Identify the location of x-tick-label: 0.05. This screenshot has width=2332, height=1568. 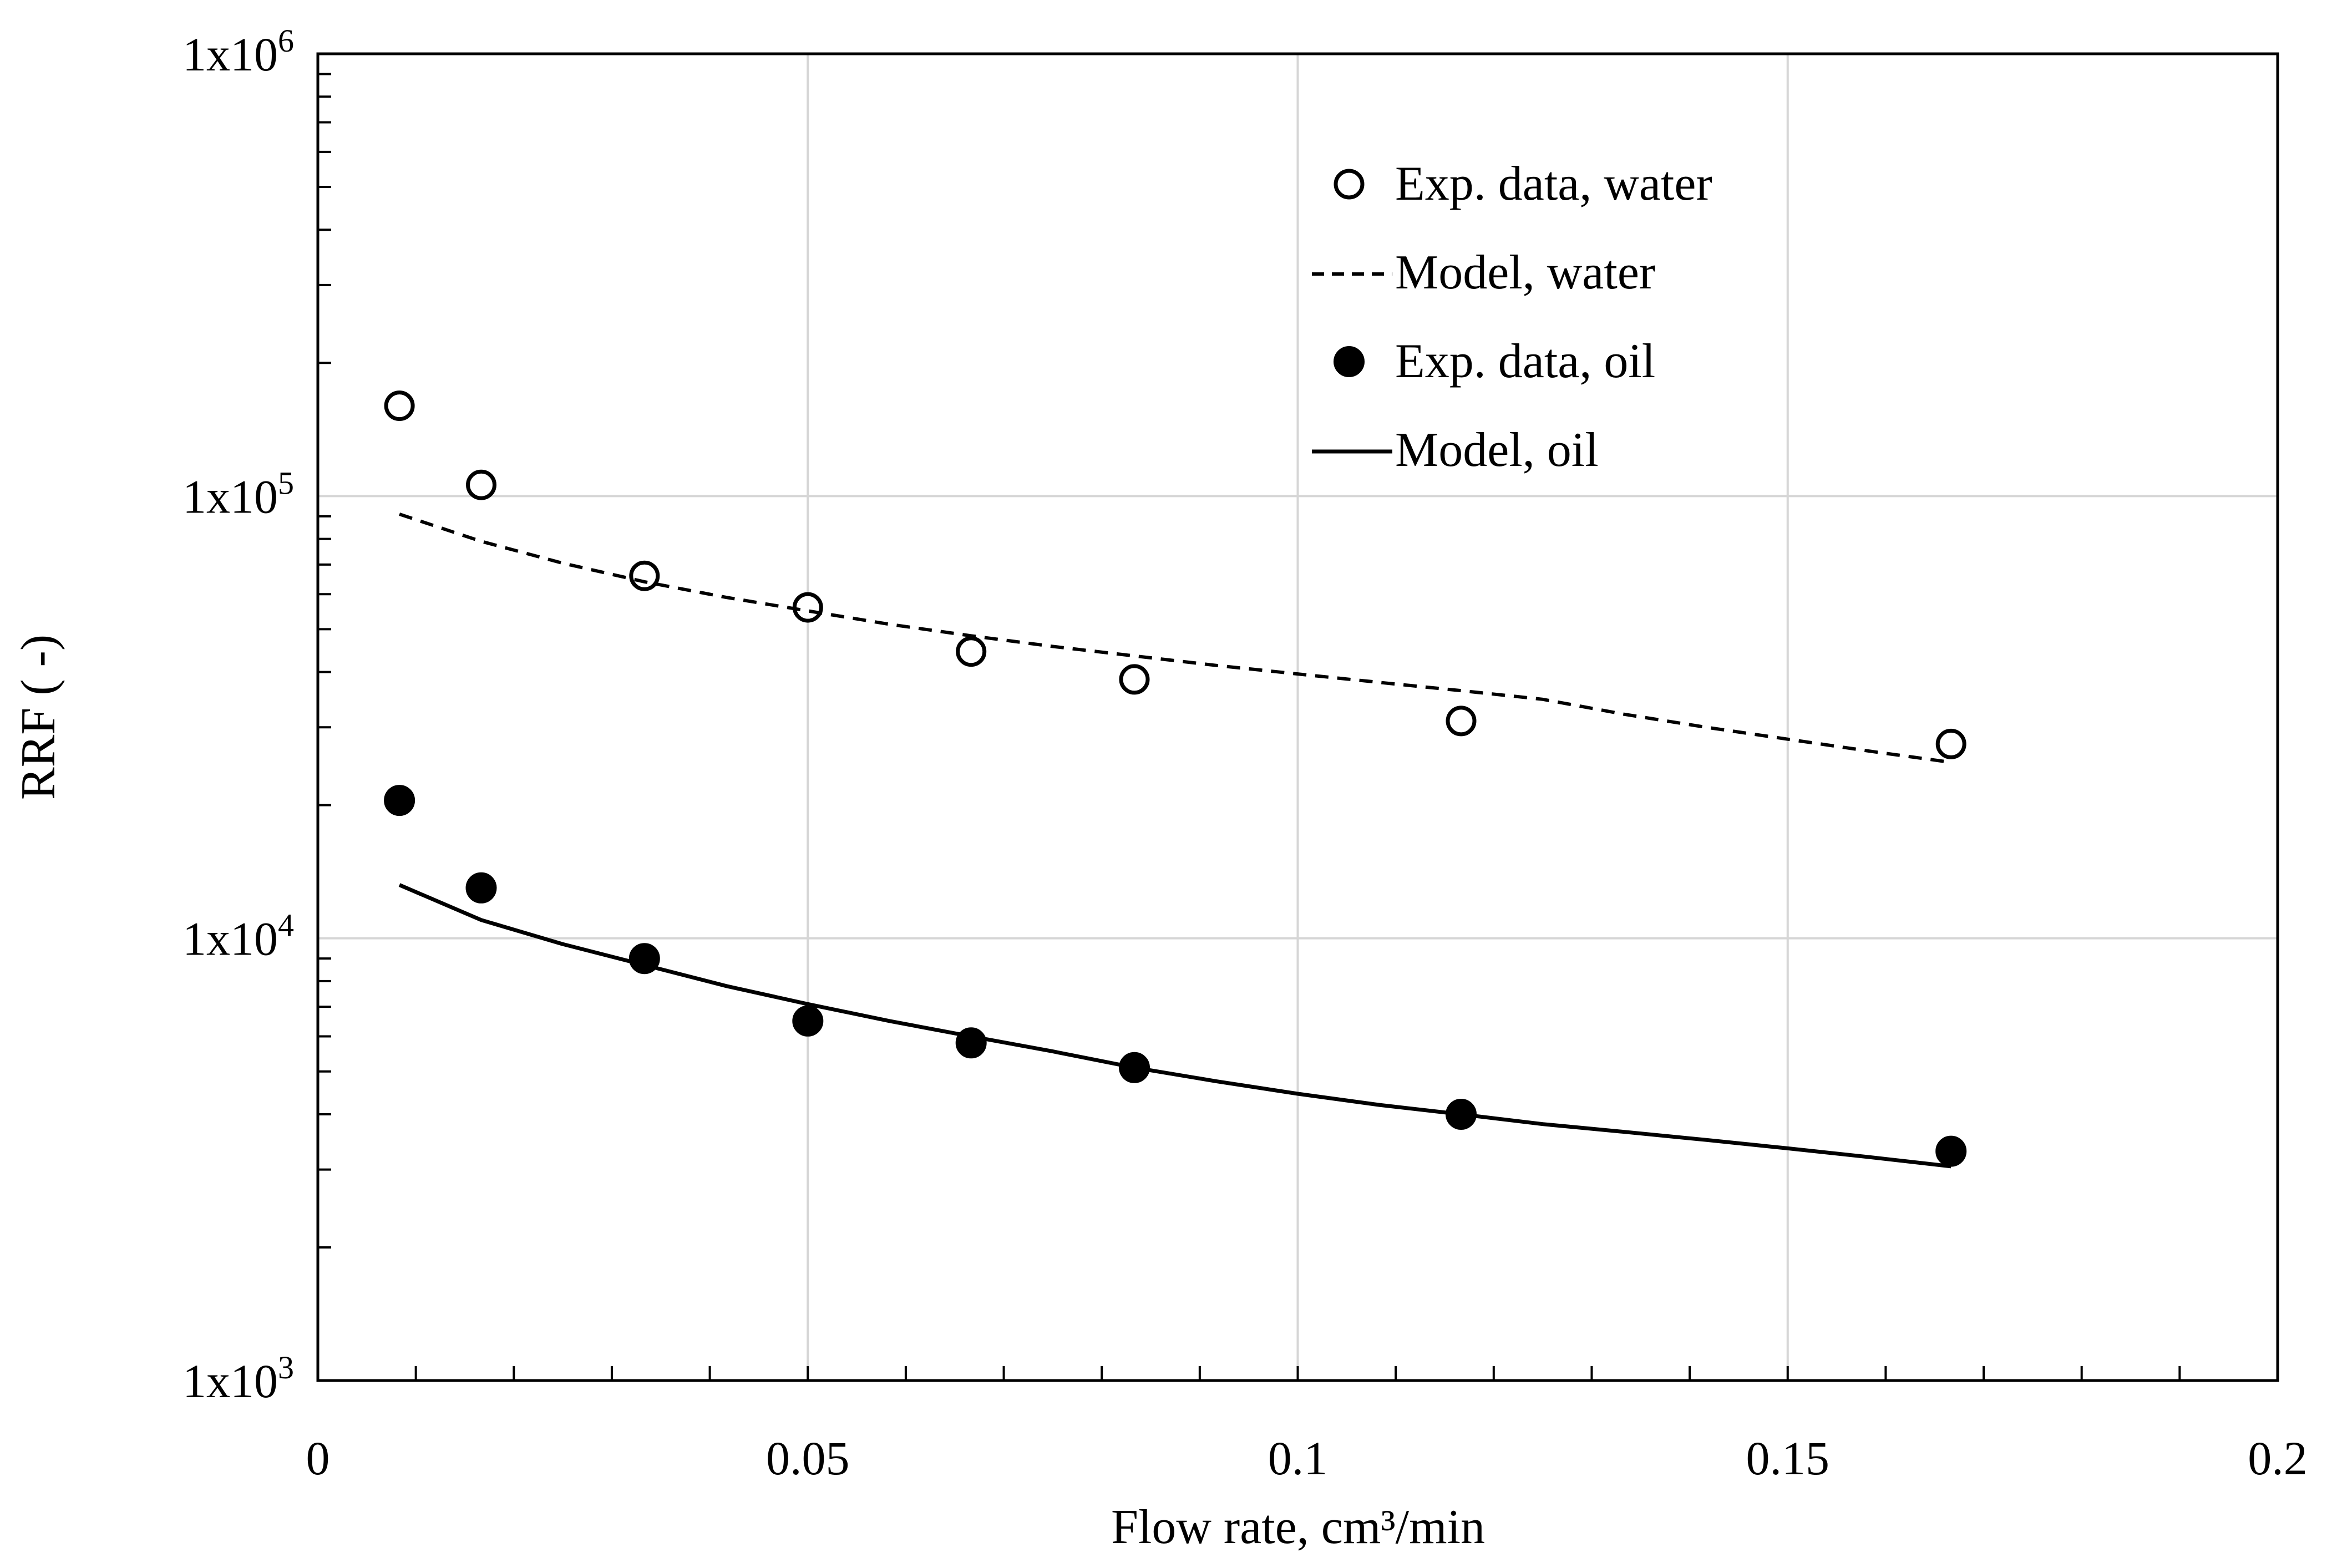
(808, 1458).